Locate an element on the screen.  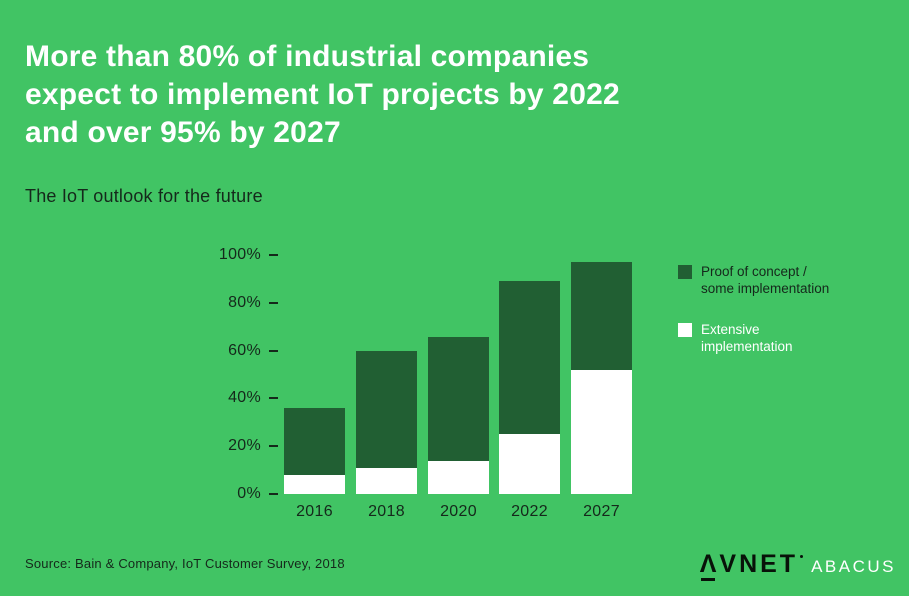
x-tick-label-2027: 2027 is located at coordinates (601, 511).